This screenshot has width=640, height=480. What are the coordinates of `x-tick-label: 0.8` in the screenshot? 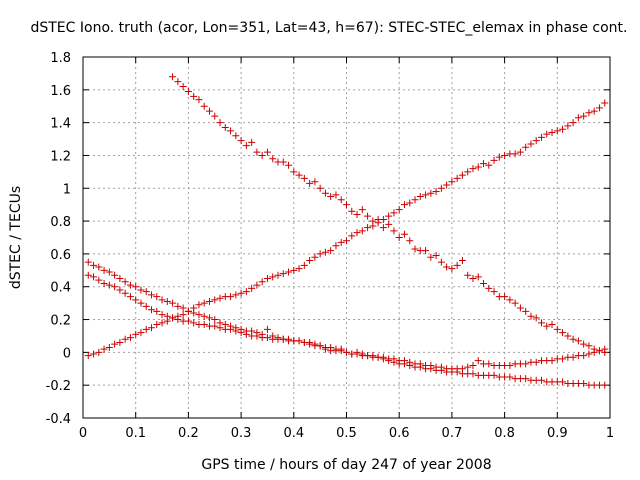 It's located at (504, 433).